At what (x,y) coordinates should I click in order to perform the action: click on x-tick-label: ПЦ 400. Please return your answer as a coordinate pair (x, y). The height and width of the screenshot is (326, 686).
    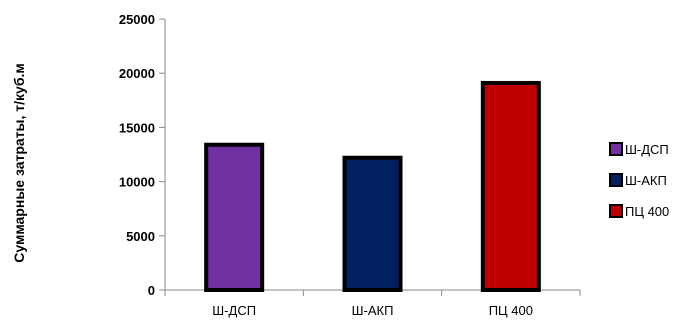
    Looking at the image, I should click on (511, 310).